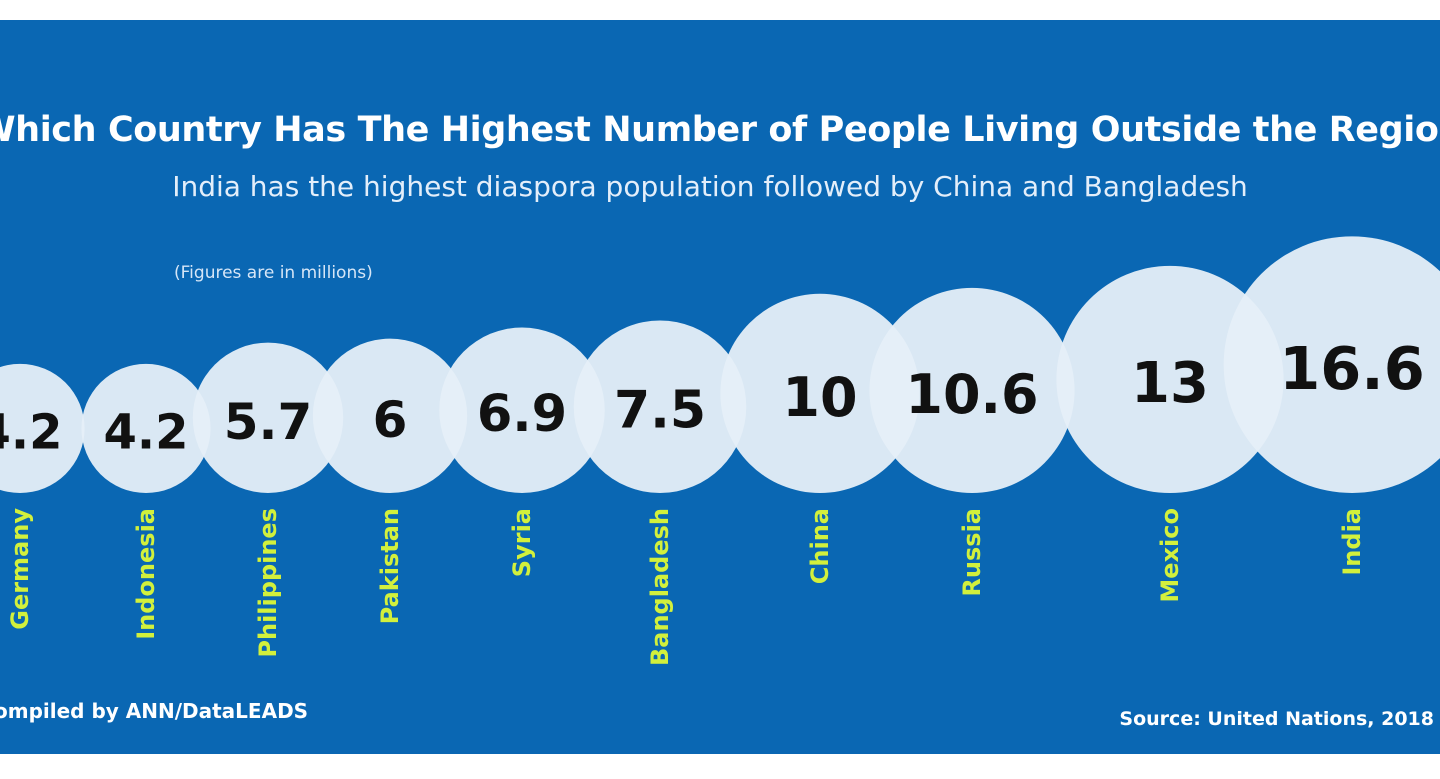  I want to click on category-label-mexico: Mexico, so click(1170, 555).